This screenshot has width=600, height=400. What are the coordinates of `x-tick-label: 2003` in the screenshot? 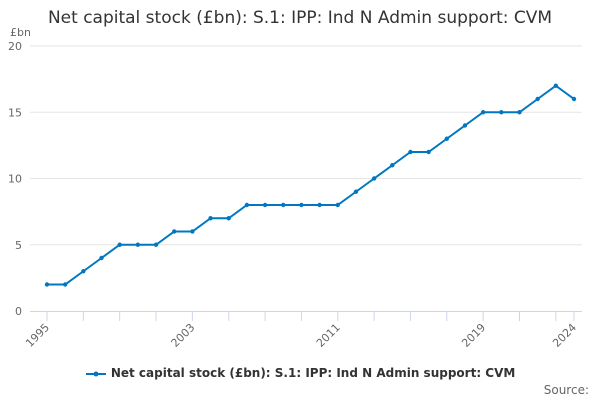 It's located at (183, 335).